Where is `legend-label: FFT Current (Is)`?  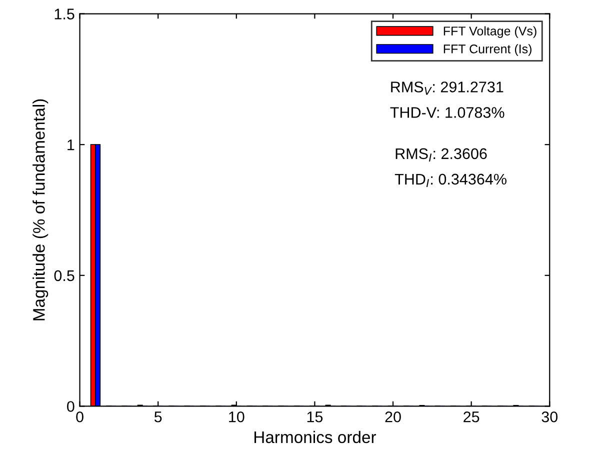 legend-label: FFT Current (Is) is located at coordinates (488, 50).